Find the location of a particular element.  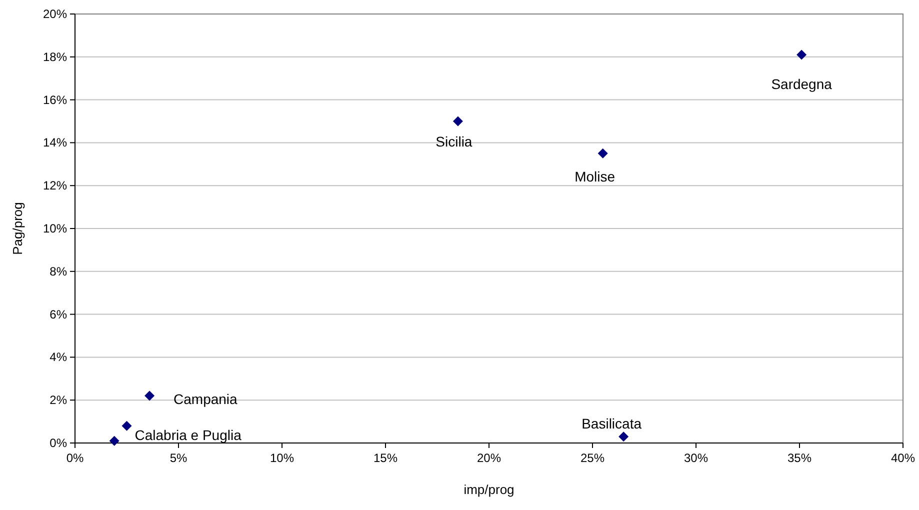

x-tick-label: 5% is located at coordinates (179, 458).